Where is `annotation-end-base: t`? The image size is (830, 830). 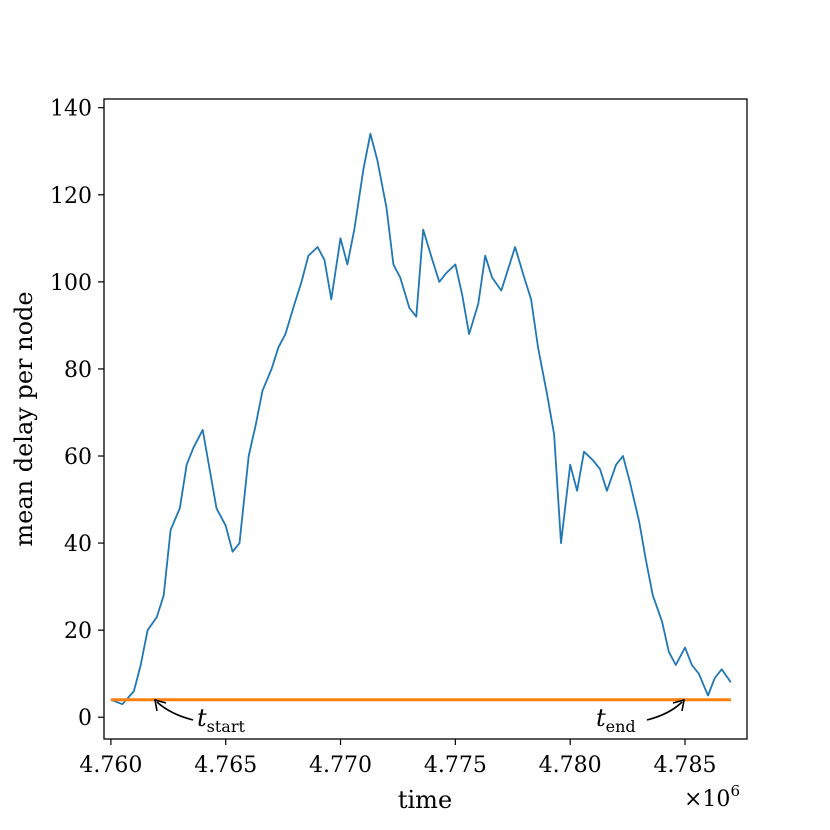
annotation-end-base: t is located at coordinates (601, 718).